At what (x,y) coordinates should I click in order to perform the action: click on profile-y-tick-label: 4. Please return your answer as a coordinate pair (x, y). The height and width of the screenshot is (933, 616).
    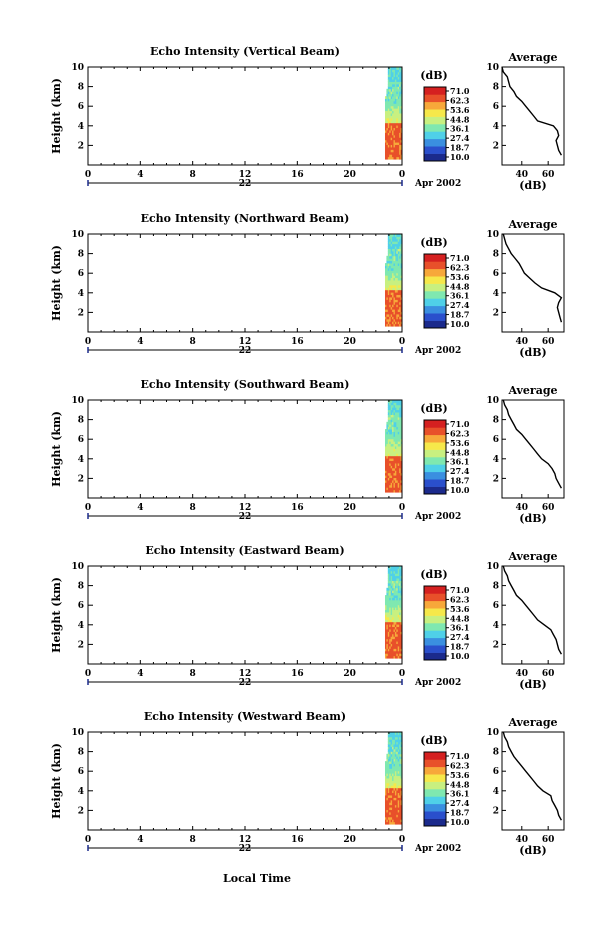
    Looking at the image, I should click on (496, 294).